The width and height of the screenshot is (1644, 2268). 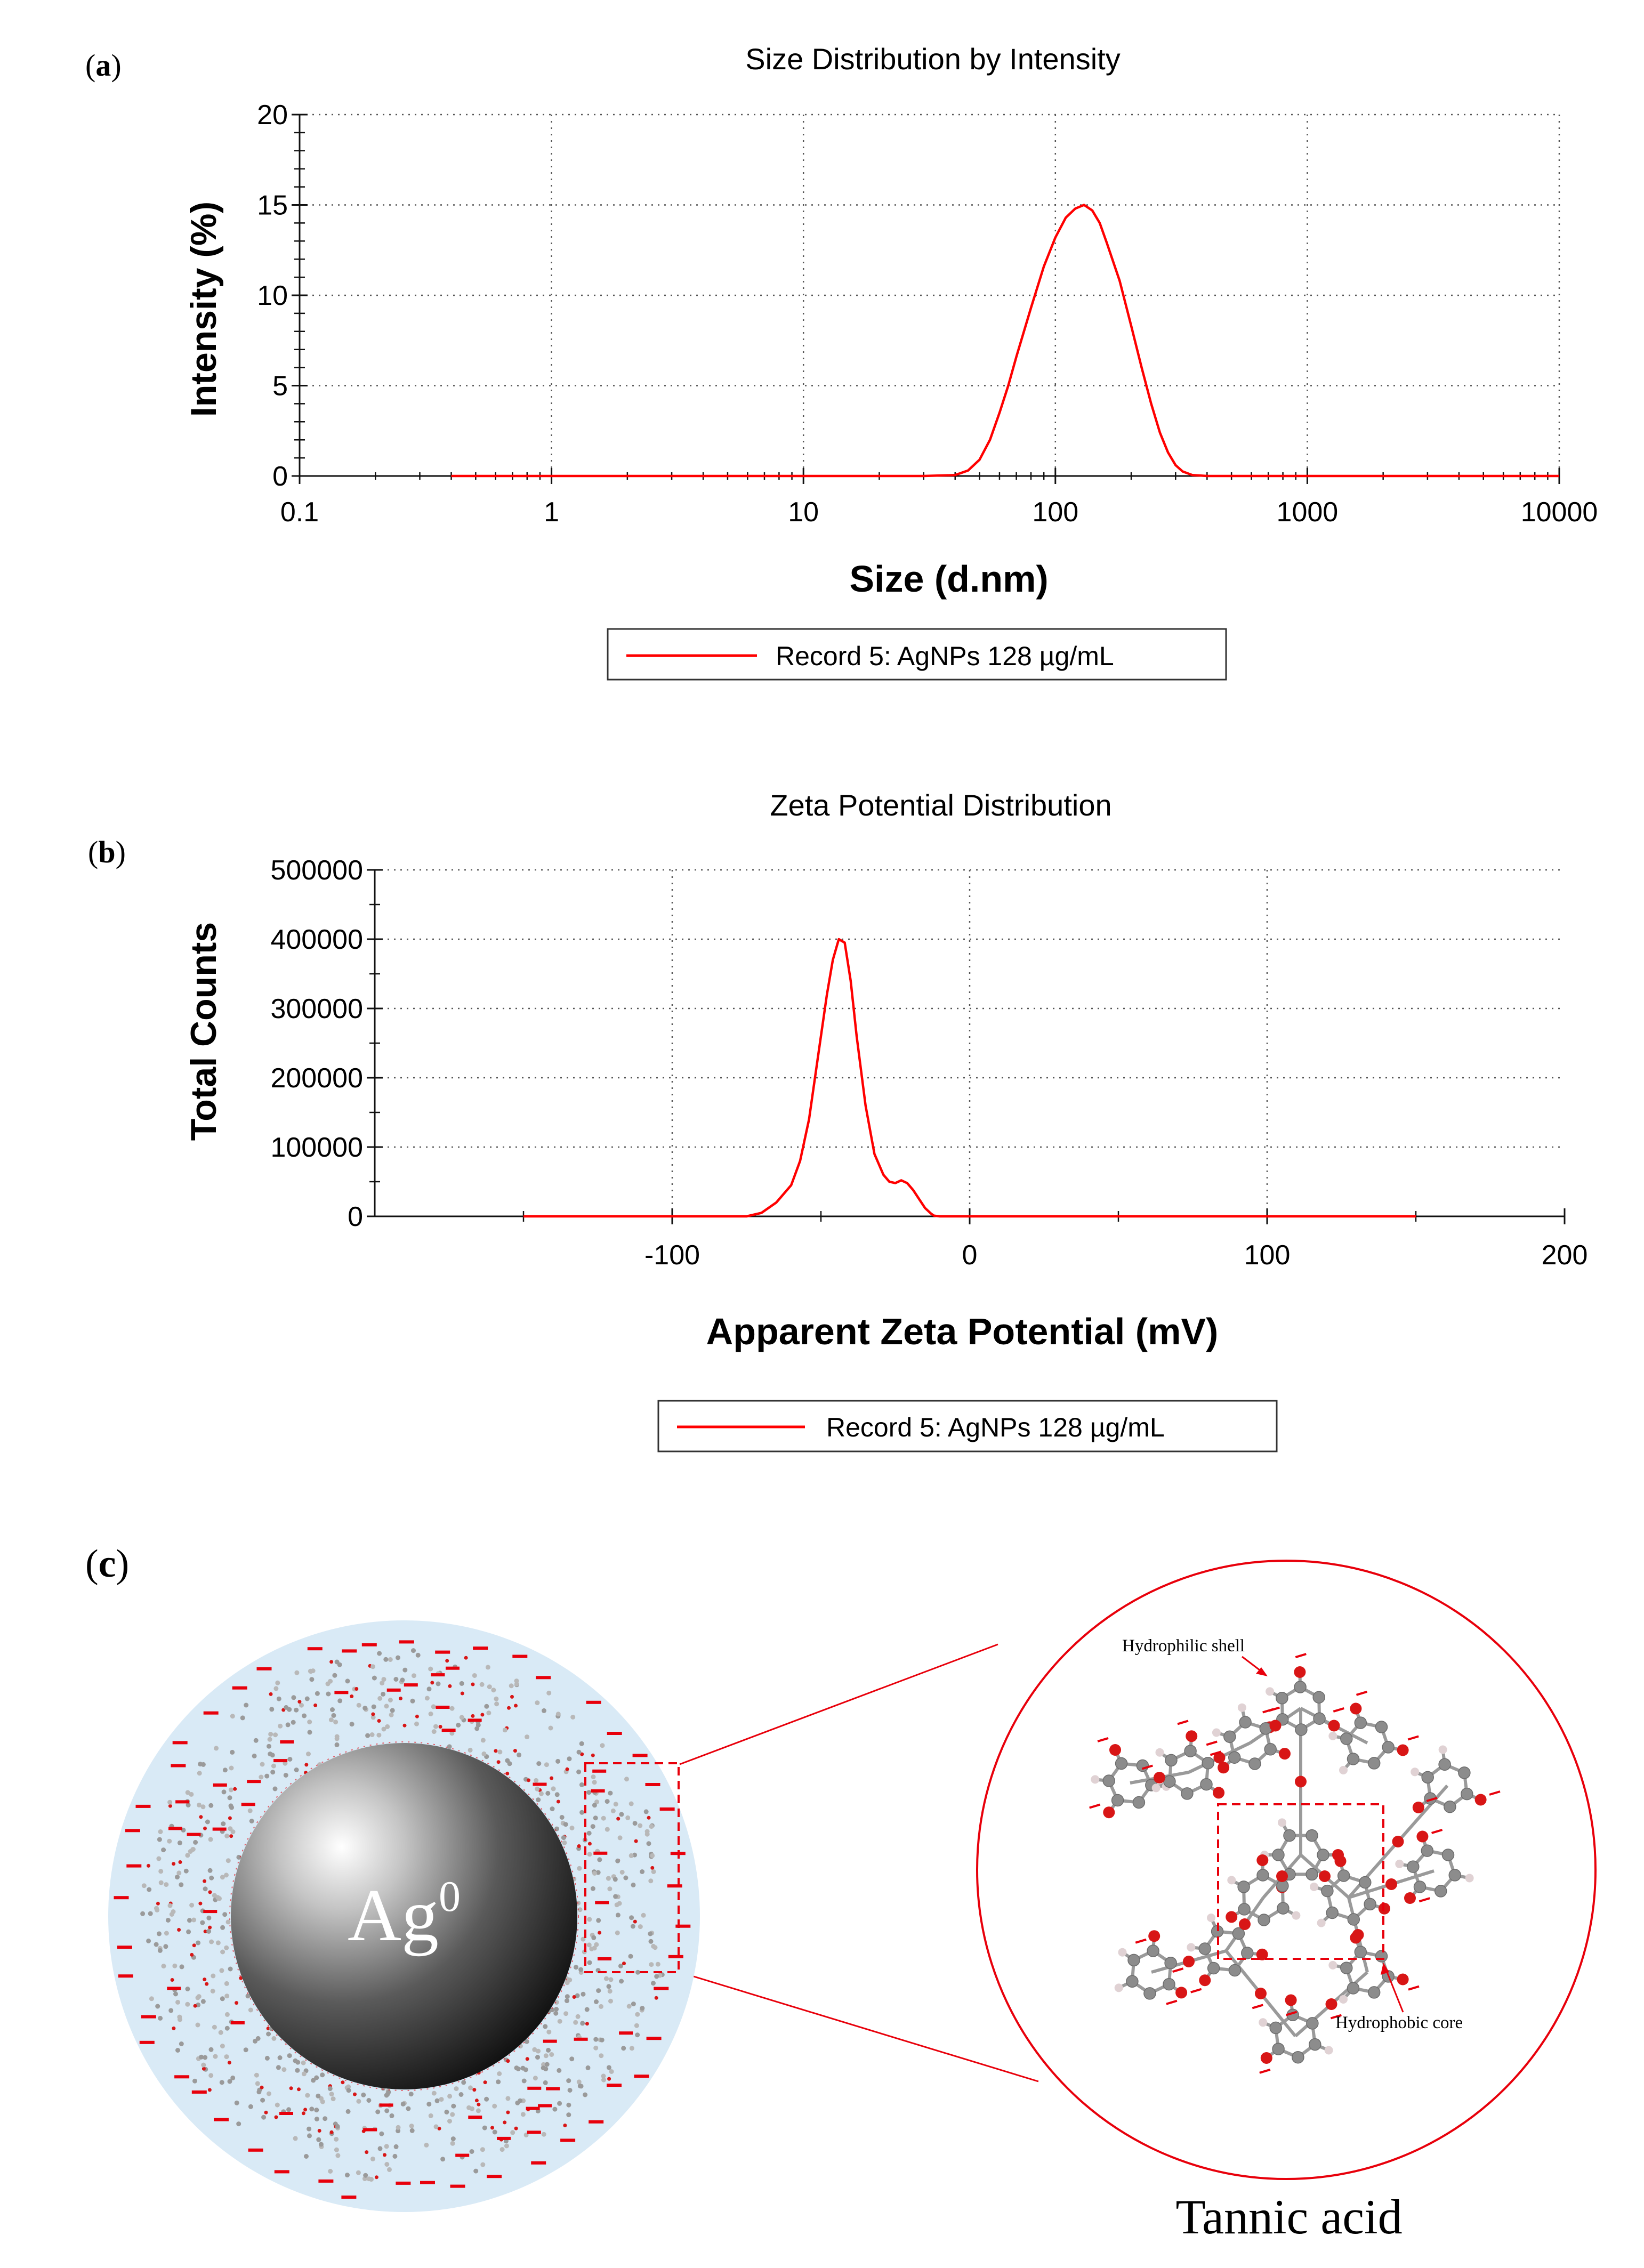 I want to click on zoom-connector-bottom, so click(x=859, y=2027).